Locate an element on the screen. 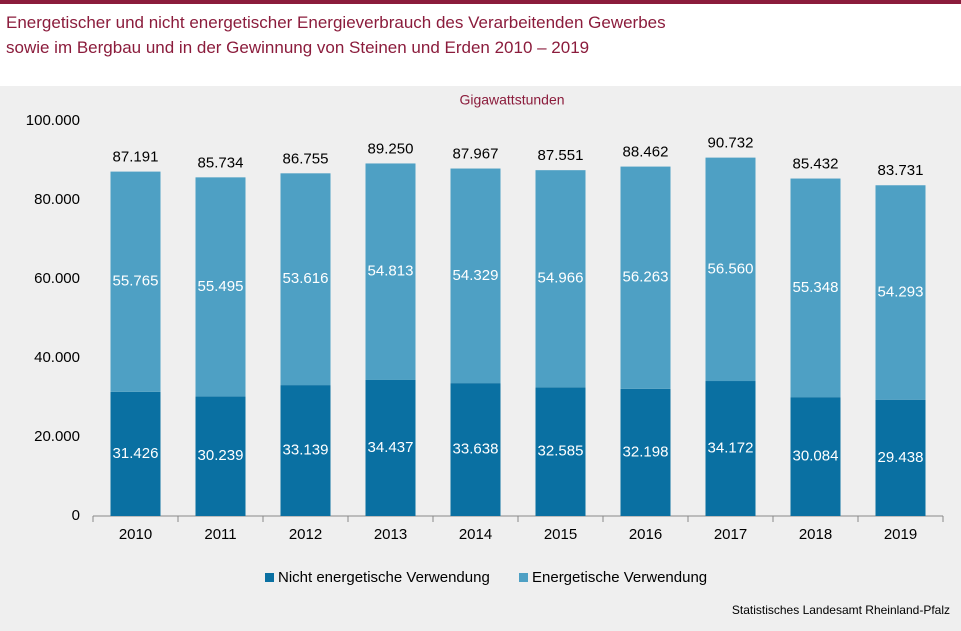 The width and height of the screenshot is (961, 631). value-label: 29.438 is located at coordinates (901, 457).